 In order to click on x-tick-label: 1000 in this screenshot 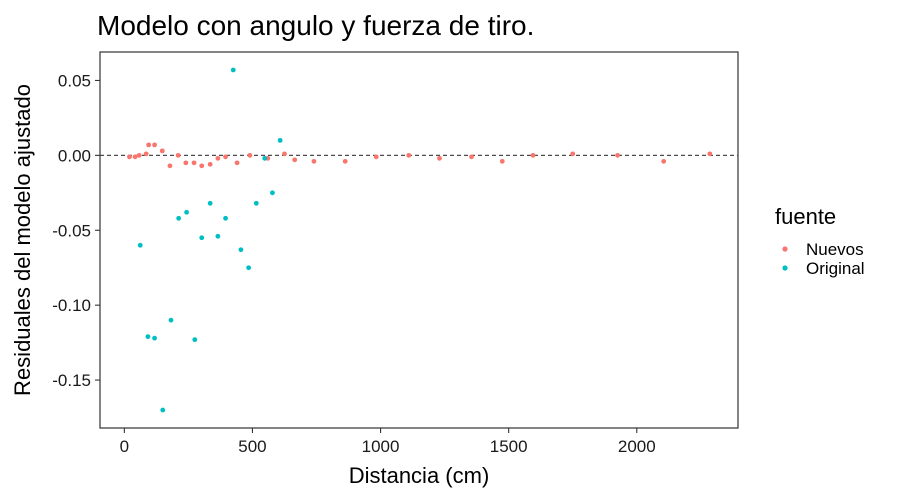, I will do `click(381, 446)`.